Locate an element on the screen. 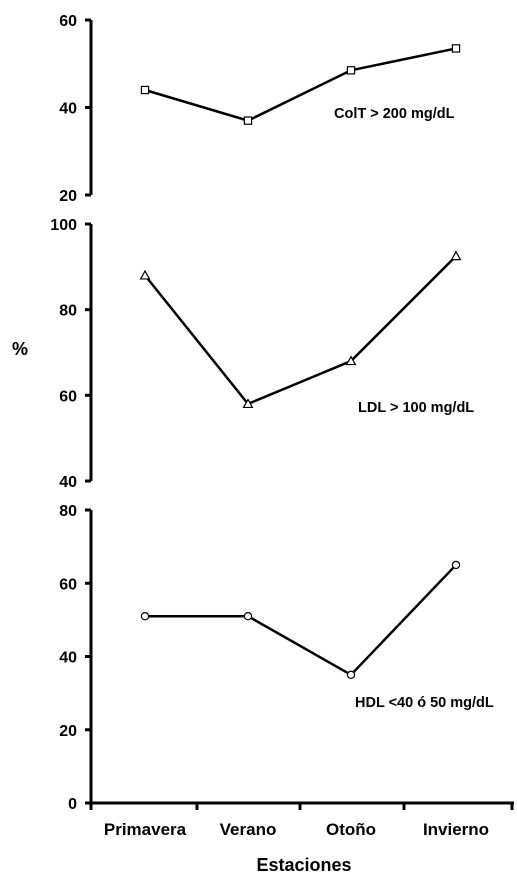 This screenshot has width=517, height=875. x-tick-label: Invierno is located at coordinates (456, 829).